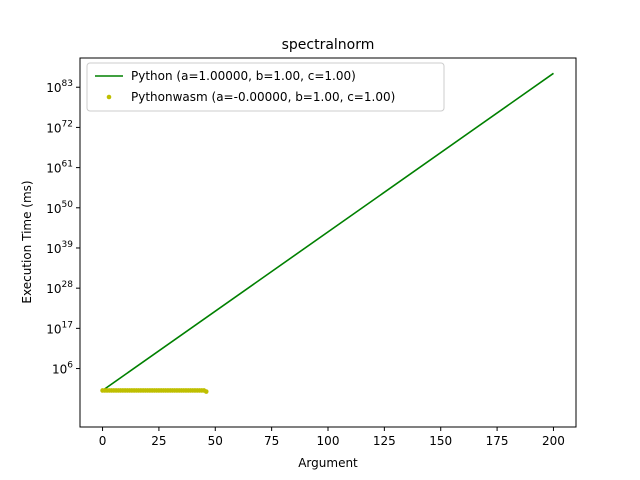 This screenshot has height=480, width=640. What do you see at coordinates (27, 241) in the screenshot?
I see `y-axis-label: Execution Time (ms)` at bounding box center [27, 241].